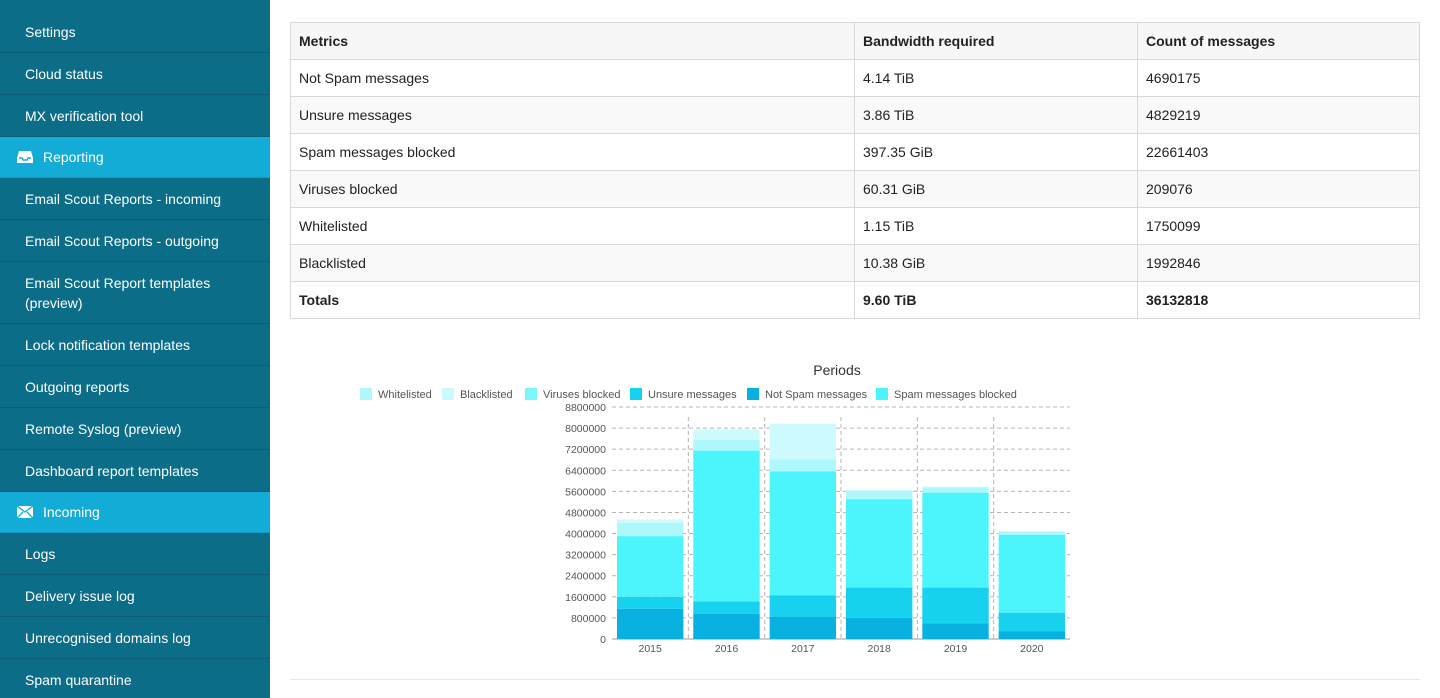 Image resolution: width=1440 pixels, height=698 pixels. What do you see at coordinates (955, 540) in the screenshot?
I see `bar-spam-messages-blocked-2019` at bounding box center [955, 540].